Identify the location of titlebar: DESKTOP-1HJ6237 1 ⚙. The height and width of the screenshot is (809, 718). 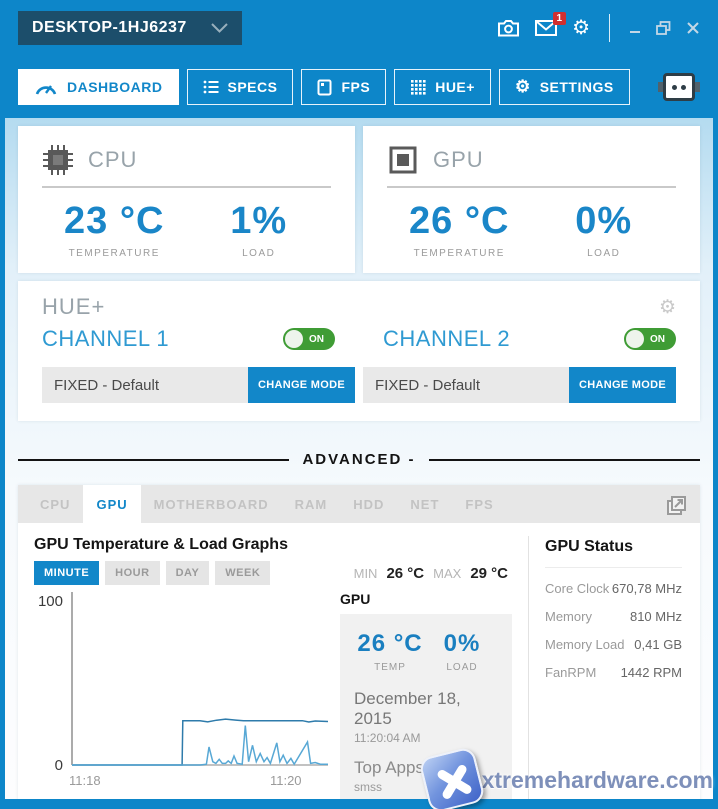
(359, 28).